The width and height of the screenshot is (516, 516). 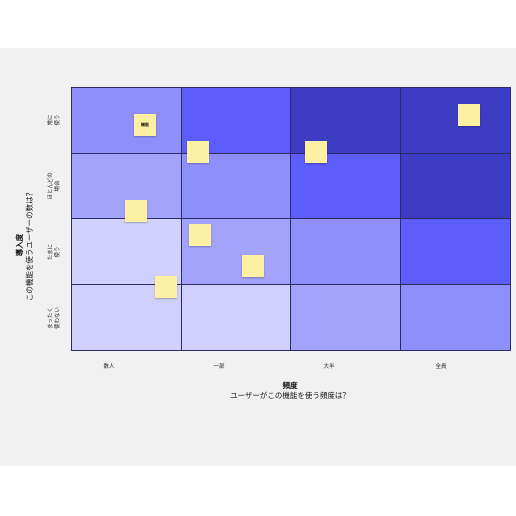 I want to click on col-label-most: 大半, so click(x=329, y=367).